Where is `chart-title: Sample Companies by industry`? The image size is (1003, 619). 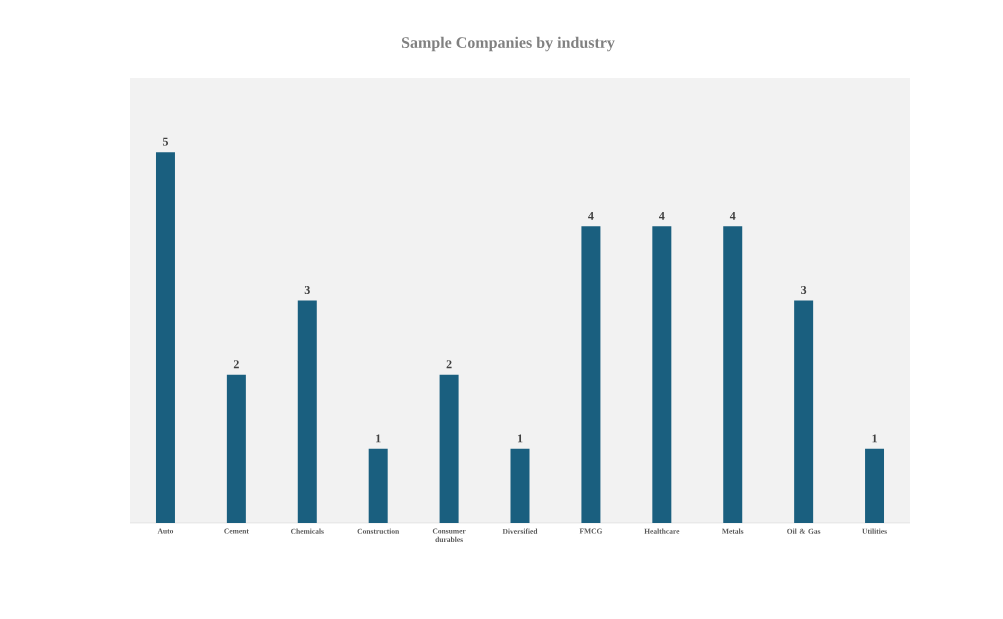 chart-title: Sample Companies by industry is located at coordinates (508, 44).